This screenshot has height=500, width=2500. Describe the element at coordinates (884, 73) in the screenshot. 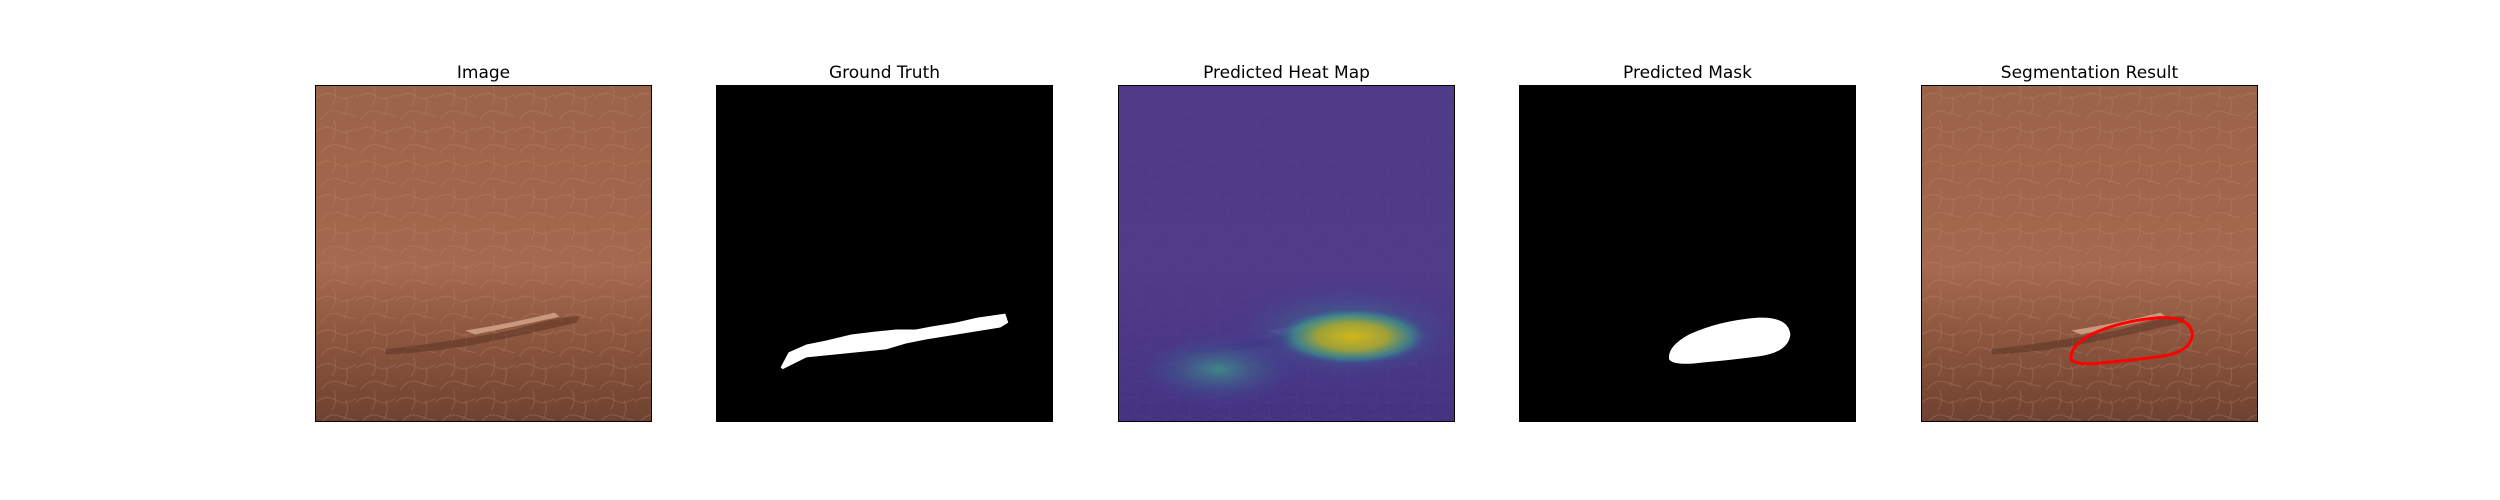

I see `panel-title: Ground Truth` at that location.